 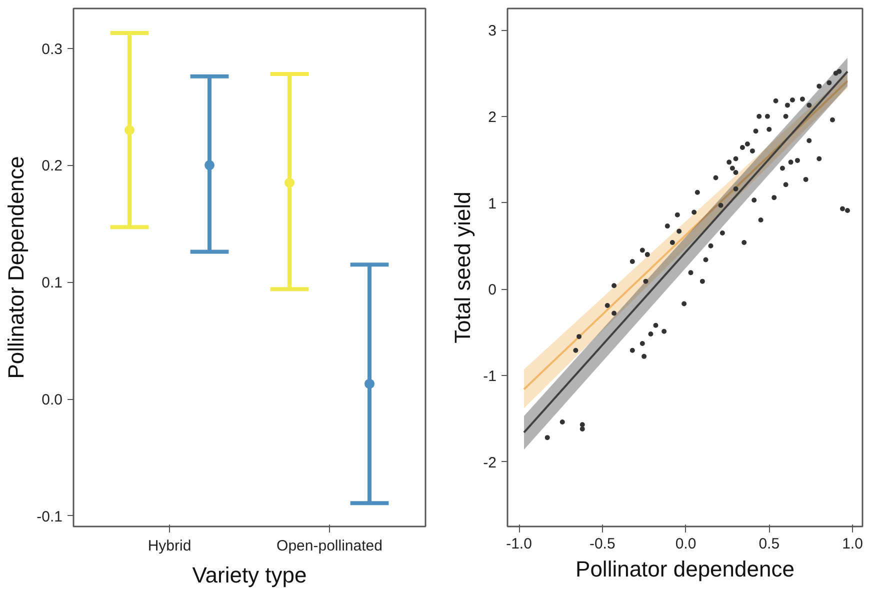 What do you see at coordinates (492, 31) in the screenshot?
I see `y-tick-label: 3` at bounding box center [492, 31].